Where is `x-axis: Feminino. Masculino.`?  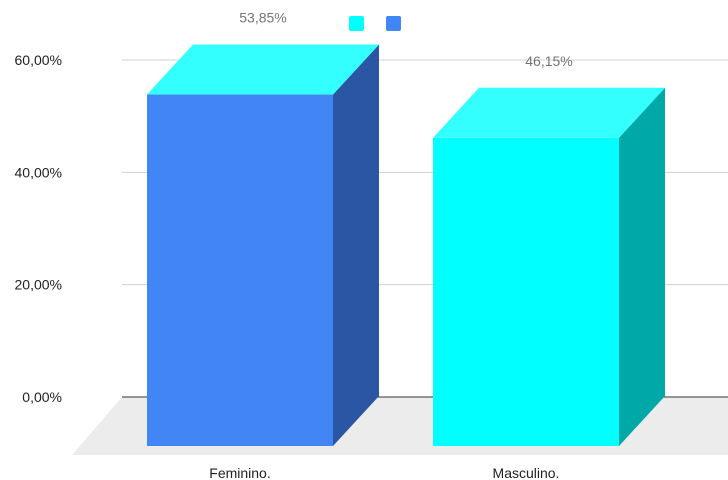
x-axis: Feminino. Masculino. is located at coordinates (384, 472).